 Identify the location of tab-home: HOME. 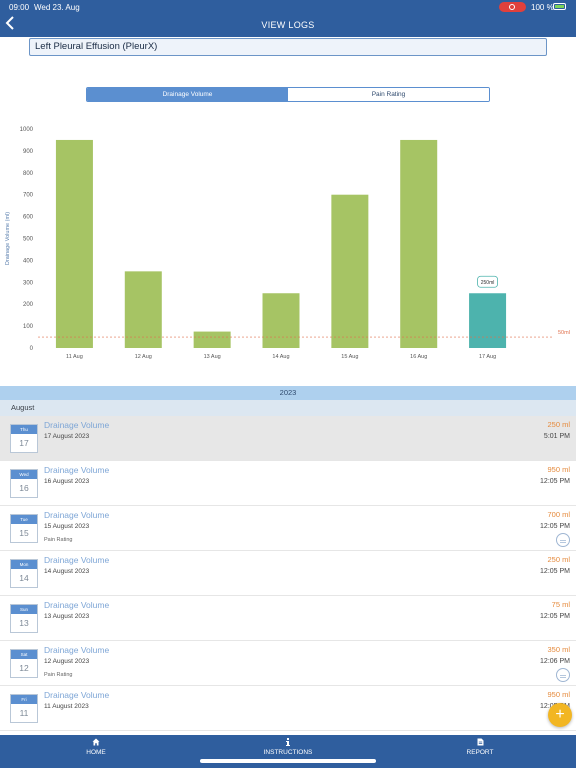
(96, 747).